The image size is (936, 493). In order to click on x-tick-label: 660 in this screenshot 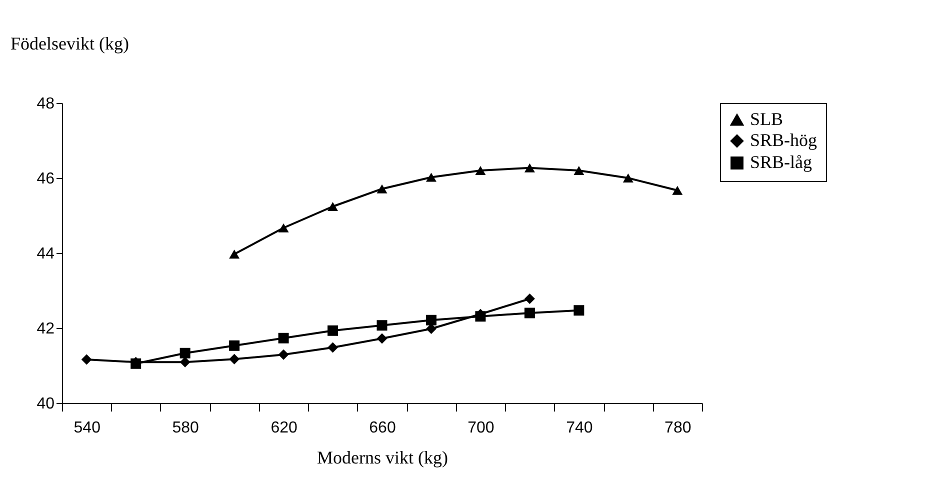, I will do `click(382, 428)`.